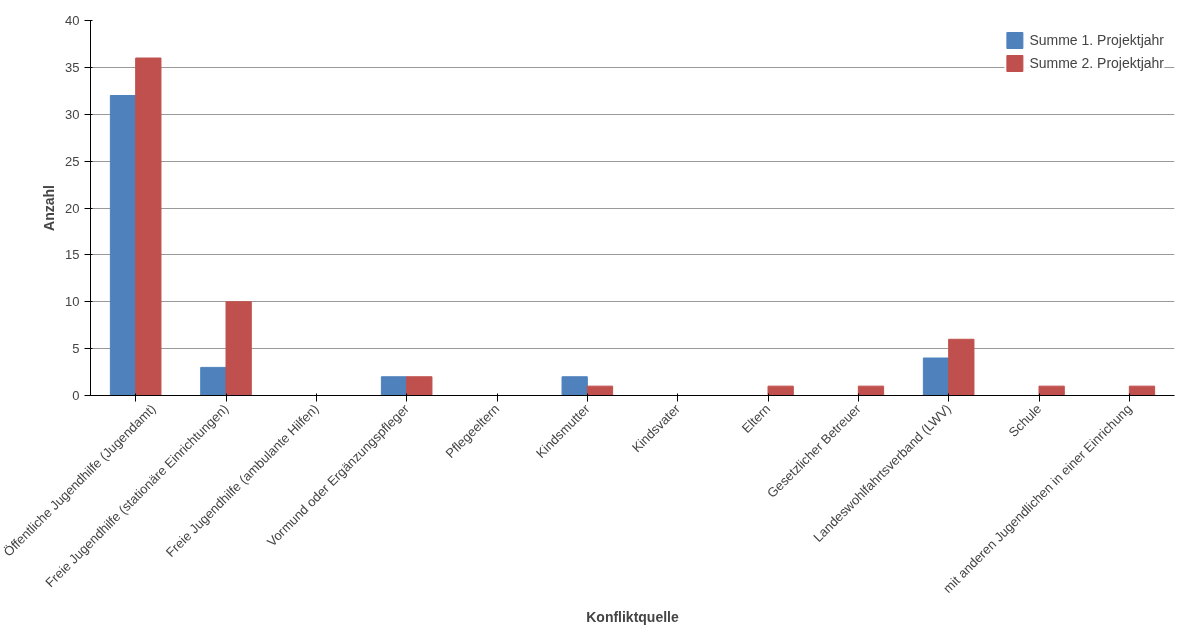  I want to click on y-tick-label: 15, so click(72, 255).